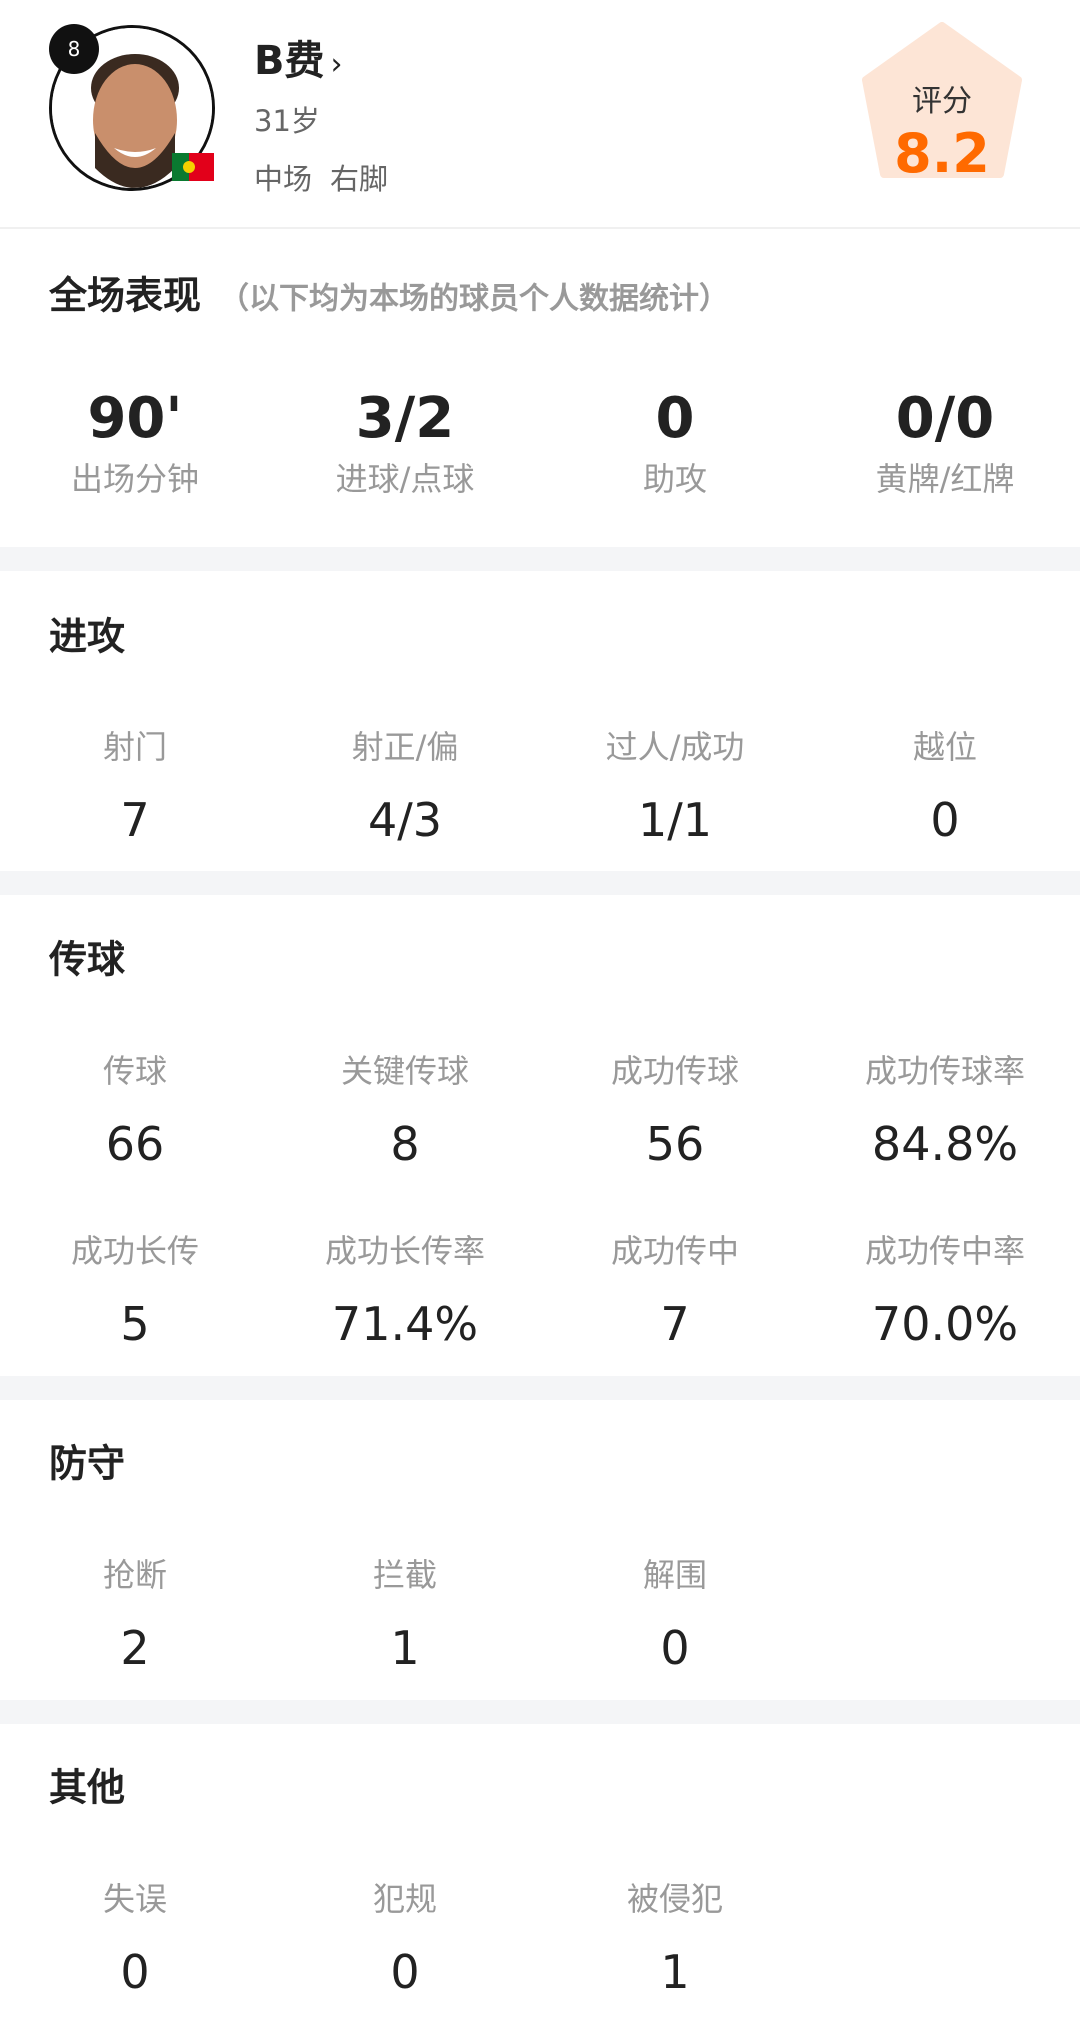 The height and width of the screenshot is (2034, 1080). What do you see at coordinates (405, 1111) in the screenshot?
I see `stat-cell: 关键传球 8` at bounding box center [405, 1111].